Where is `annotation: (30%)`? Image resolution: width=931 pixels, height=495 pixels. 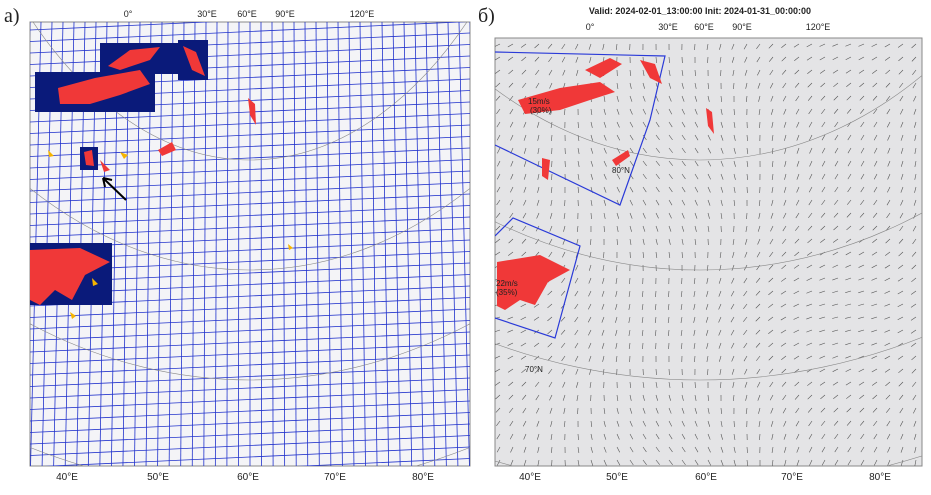
annotation: (30%) is located at coordinates (541, 110).